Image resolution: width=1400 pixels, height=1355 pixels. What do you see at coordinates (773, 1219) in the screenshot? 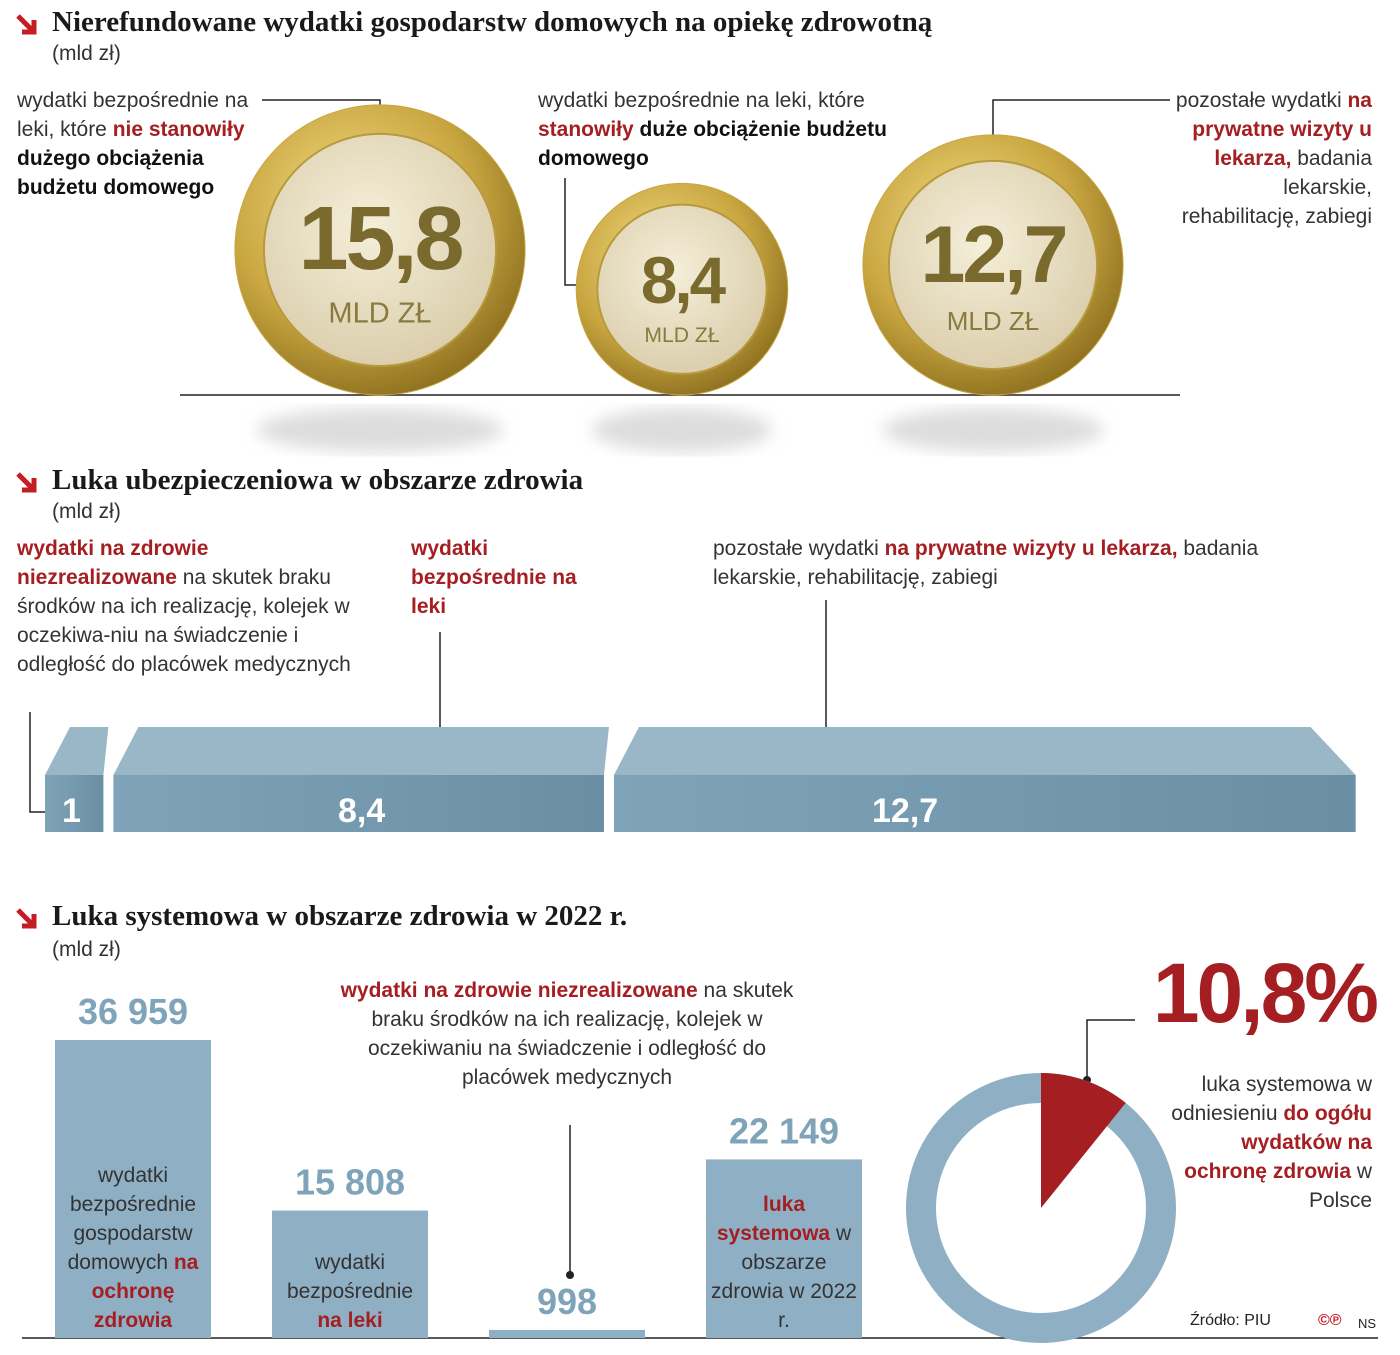
I see `note-text: luka systemowa` at bounding box center [773, 1219].